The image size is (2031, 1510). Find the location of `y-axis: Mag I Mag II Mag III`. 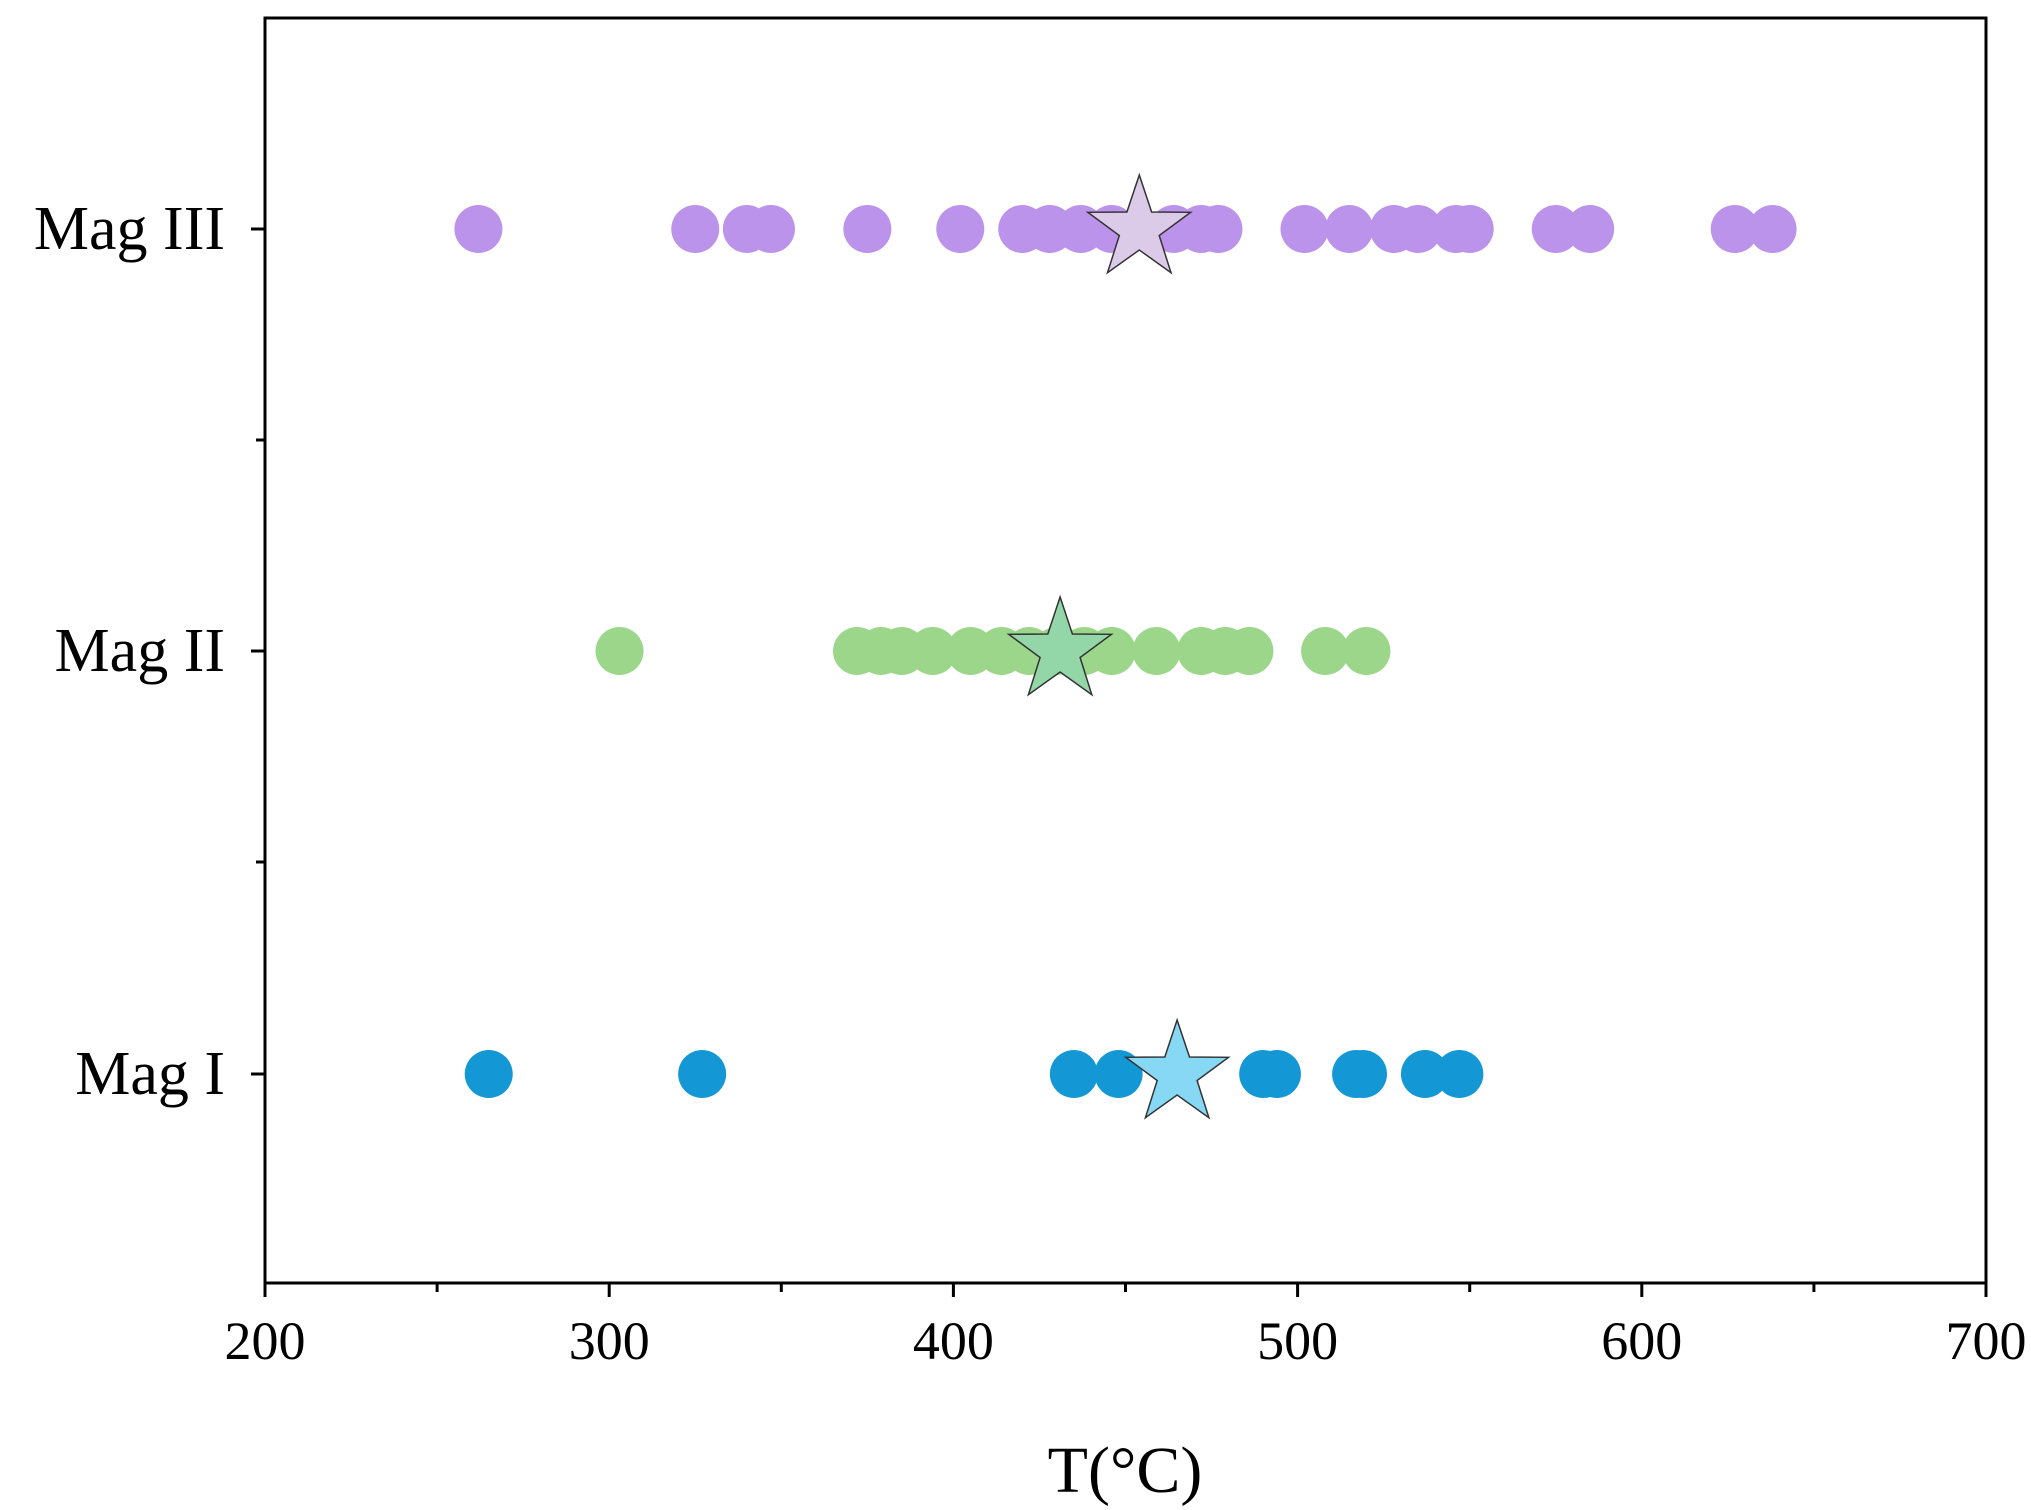

y-axis: Mag I Mag II Mag III is located at coordinates (149, 651).